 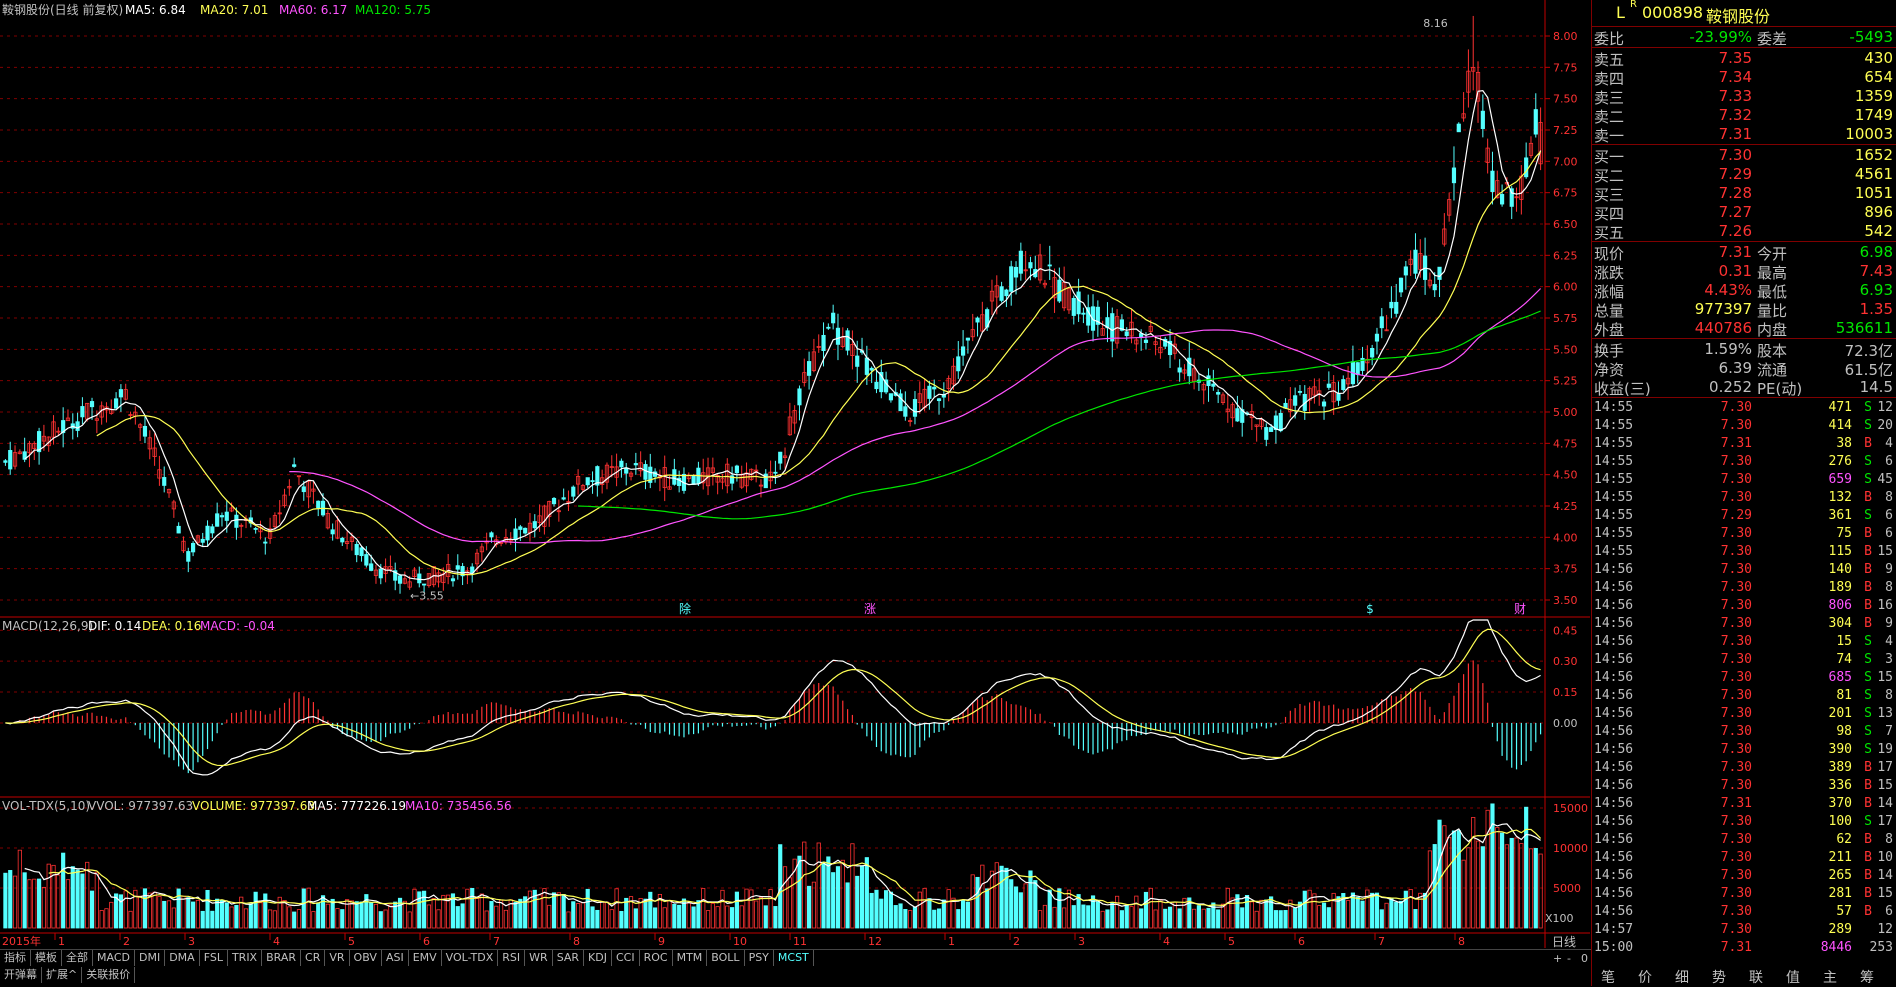 I want to click on indicator-tab: ROC, so click(x=656, y=958).